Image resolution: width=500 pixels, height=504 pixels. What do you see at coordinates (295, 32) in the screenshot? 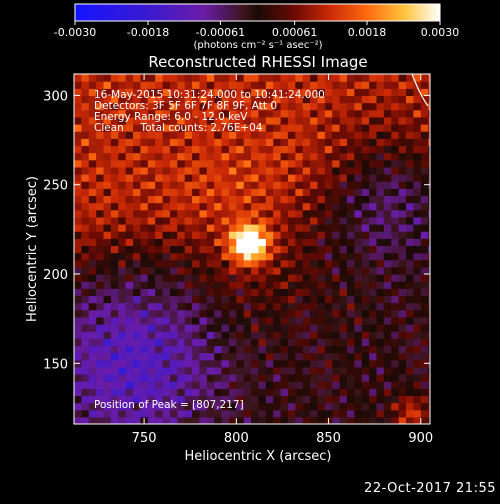
I see `colorbar-tick-label: 0.00061` at bounding box center [295, 32].